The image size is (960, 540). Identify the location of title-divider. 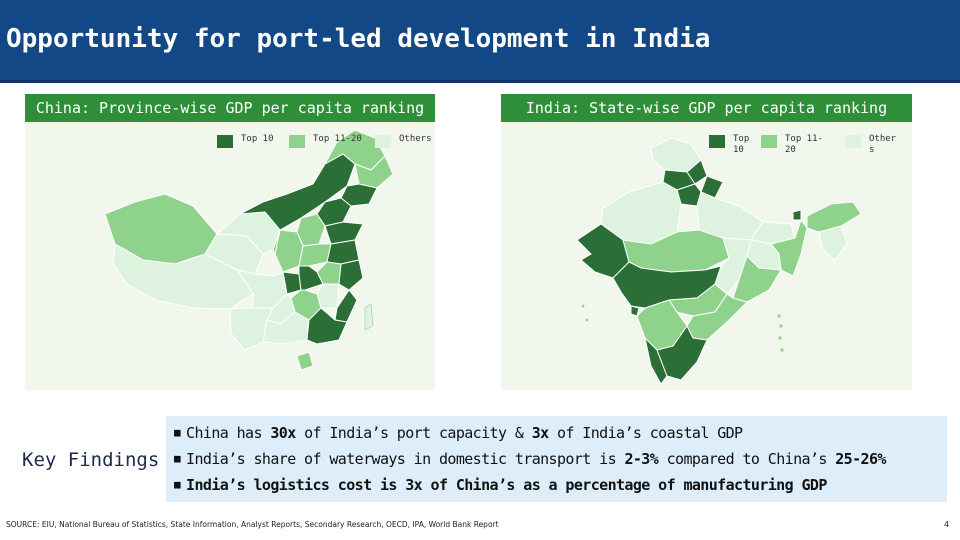
(480, 81).